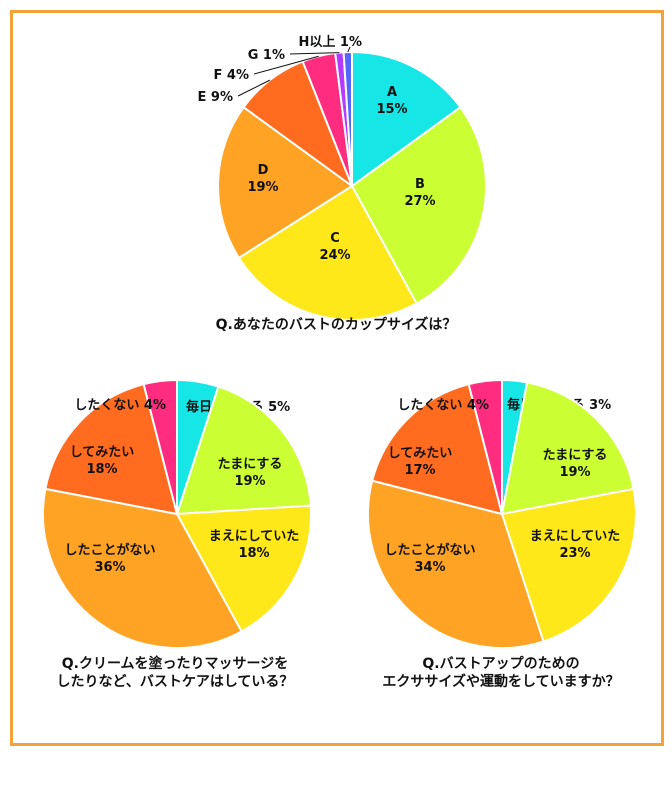  I want to click on slice-value-want: 17%, so click(419, 470).